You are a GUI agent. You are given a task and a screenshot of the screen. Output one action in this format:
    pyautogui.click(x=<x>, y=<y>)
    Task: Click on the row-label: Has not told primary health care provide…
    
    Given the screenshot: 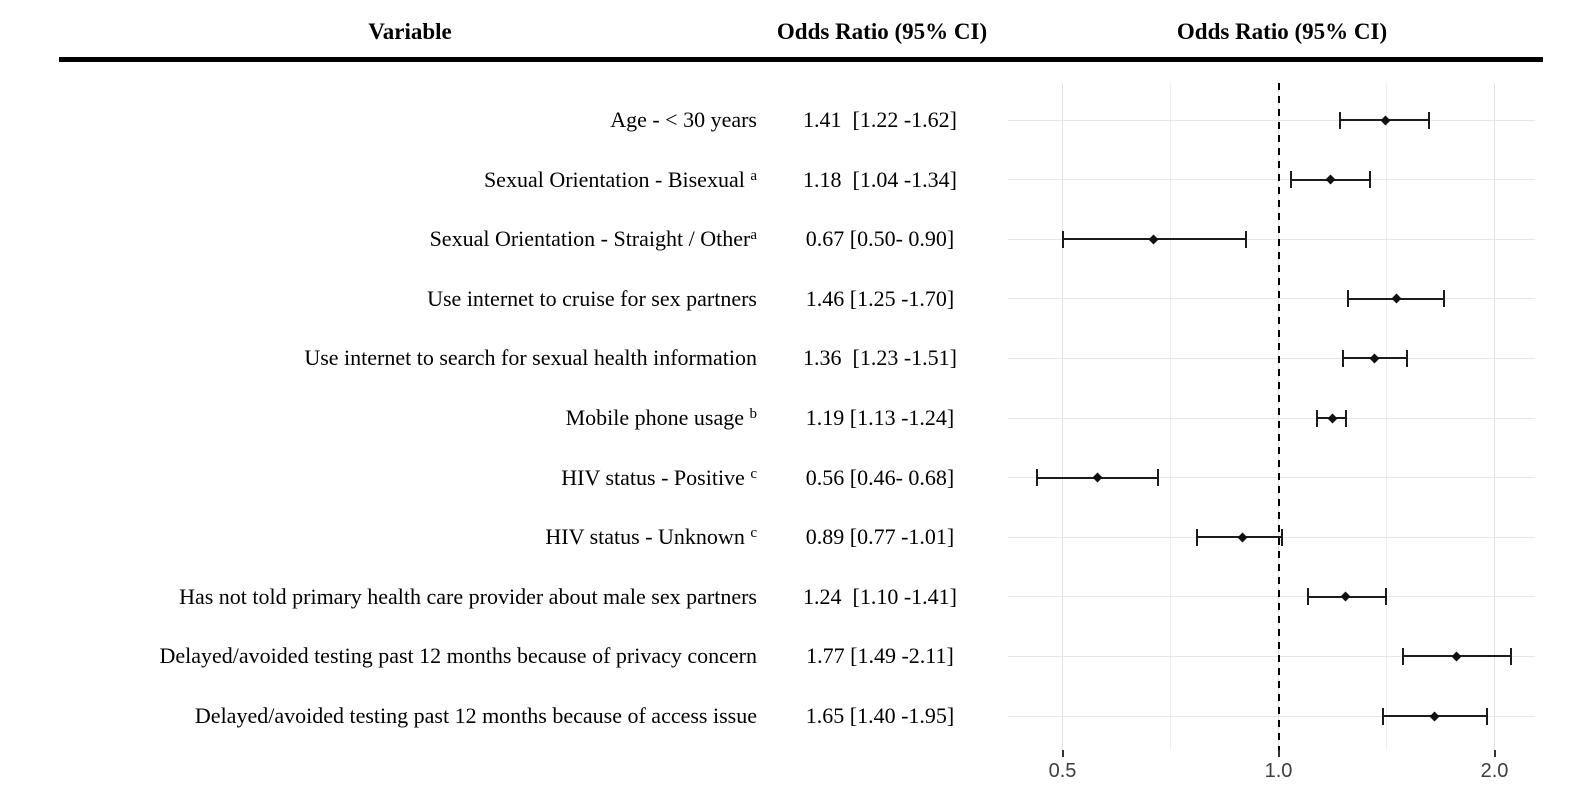 What is the action you would take?
    pyautogui.click(x=398, y=597)
    